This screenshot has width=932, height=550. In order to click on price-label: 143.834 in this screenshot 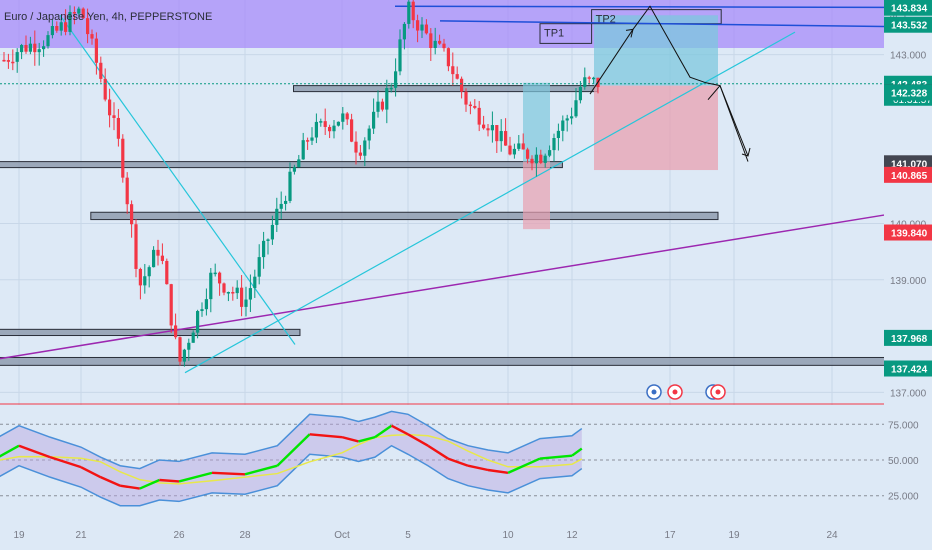, I will do `click(909, 9)`.